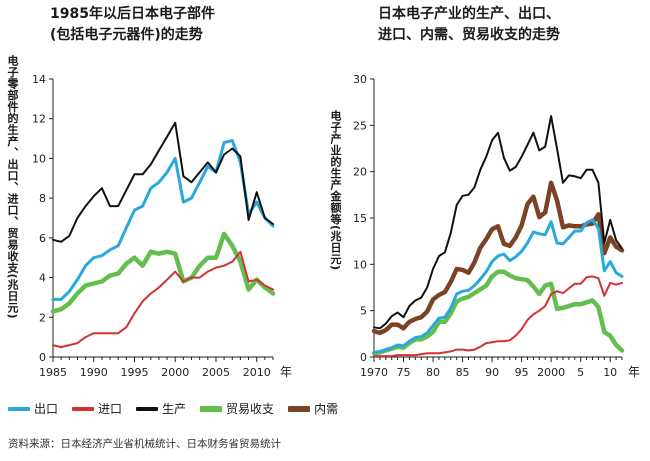 Image resolution: width=650 pixels, height=461 pixels. What do you see at coordinates (42, 198) in the screenshot?
I see `chart1-y-tick-label: 8` at bounding box center [42, 198].